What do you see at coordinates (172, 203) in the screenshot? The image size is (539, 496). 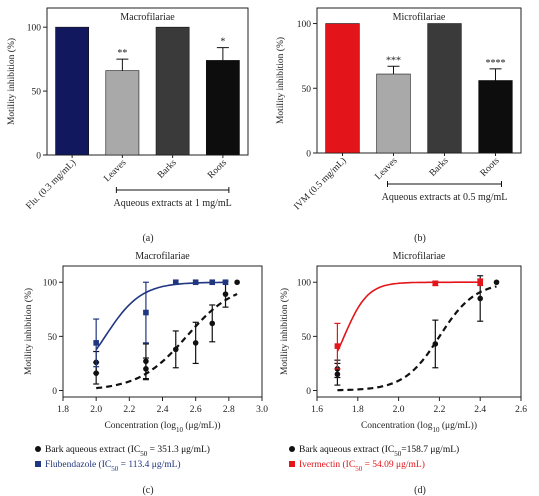 I see `group-label: Aqueous extracts at 1 mg/mL` at bounding box center [172, 203].